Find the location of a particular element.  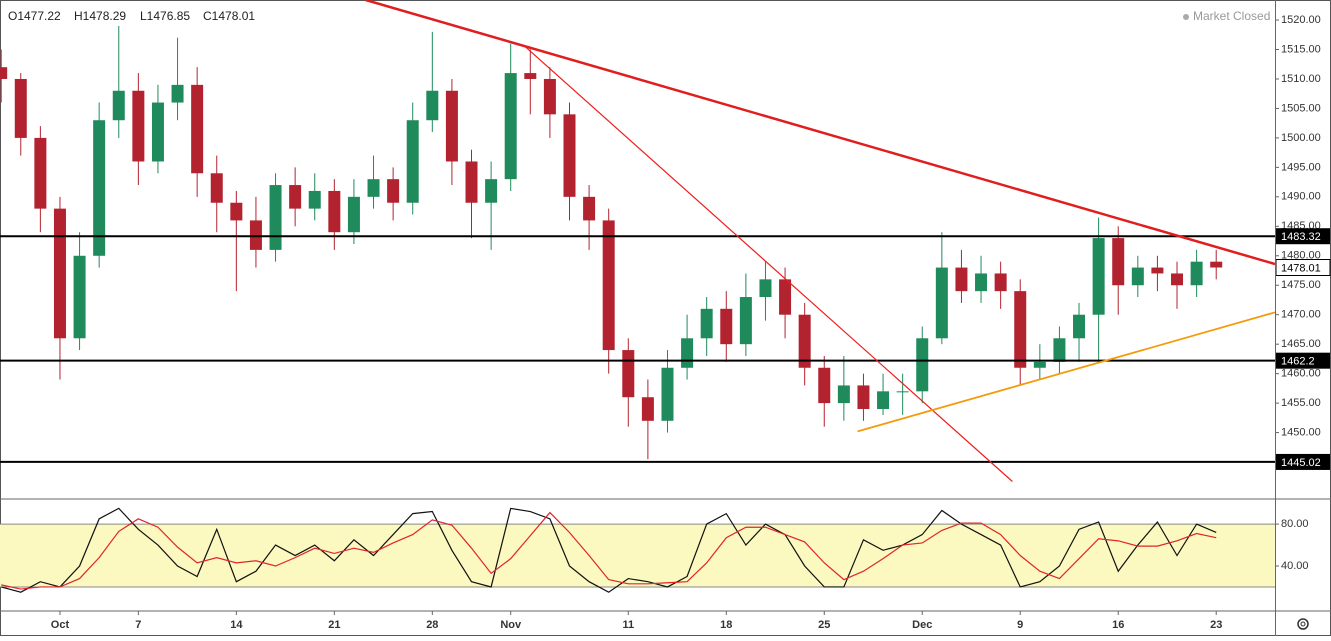

low-label: L1476.85 is located at coordinates (165, 16).